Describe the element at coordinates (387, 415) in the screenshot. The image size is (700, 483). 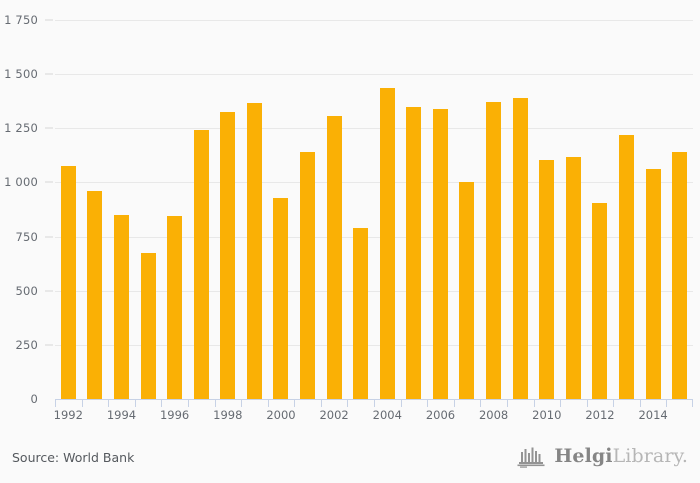
I see `x-axis-tick-label: 2004` at that location.